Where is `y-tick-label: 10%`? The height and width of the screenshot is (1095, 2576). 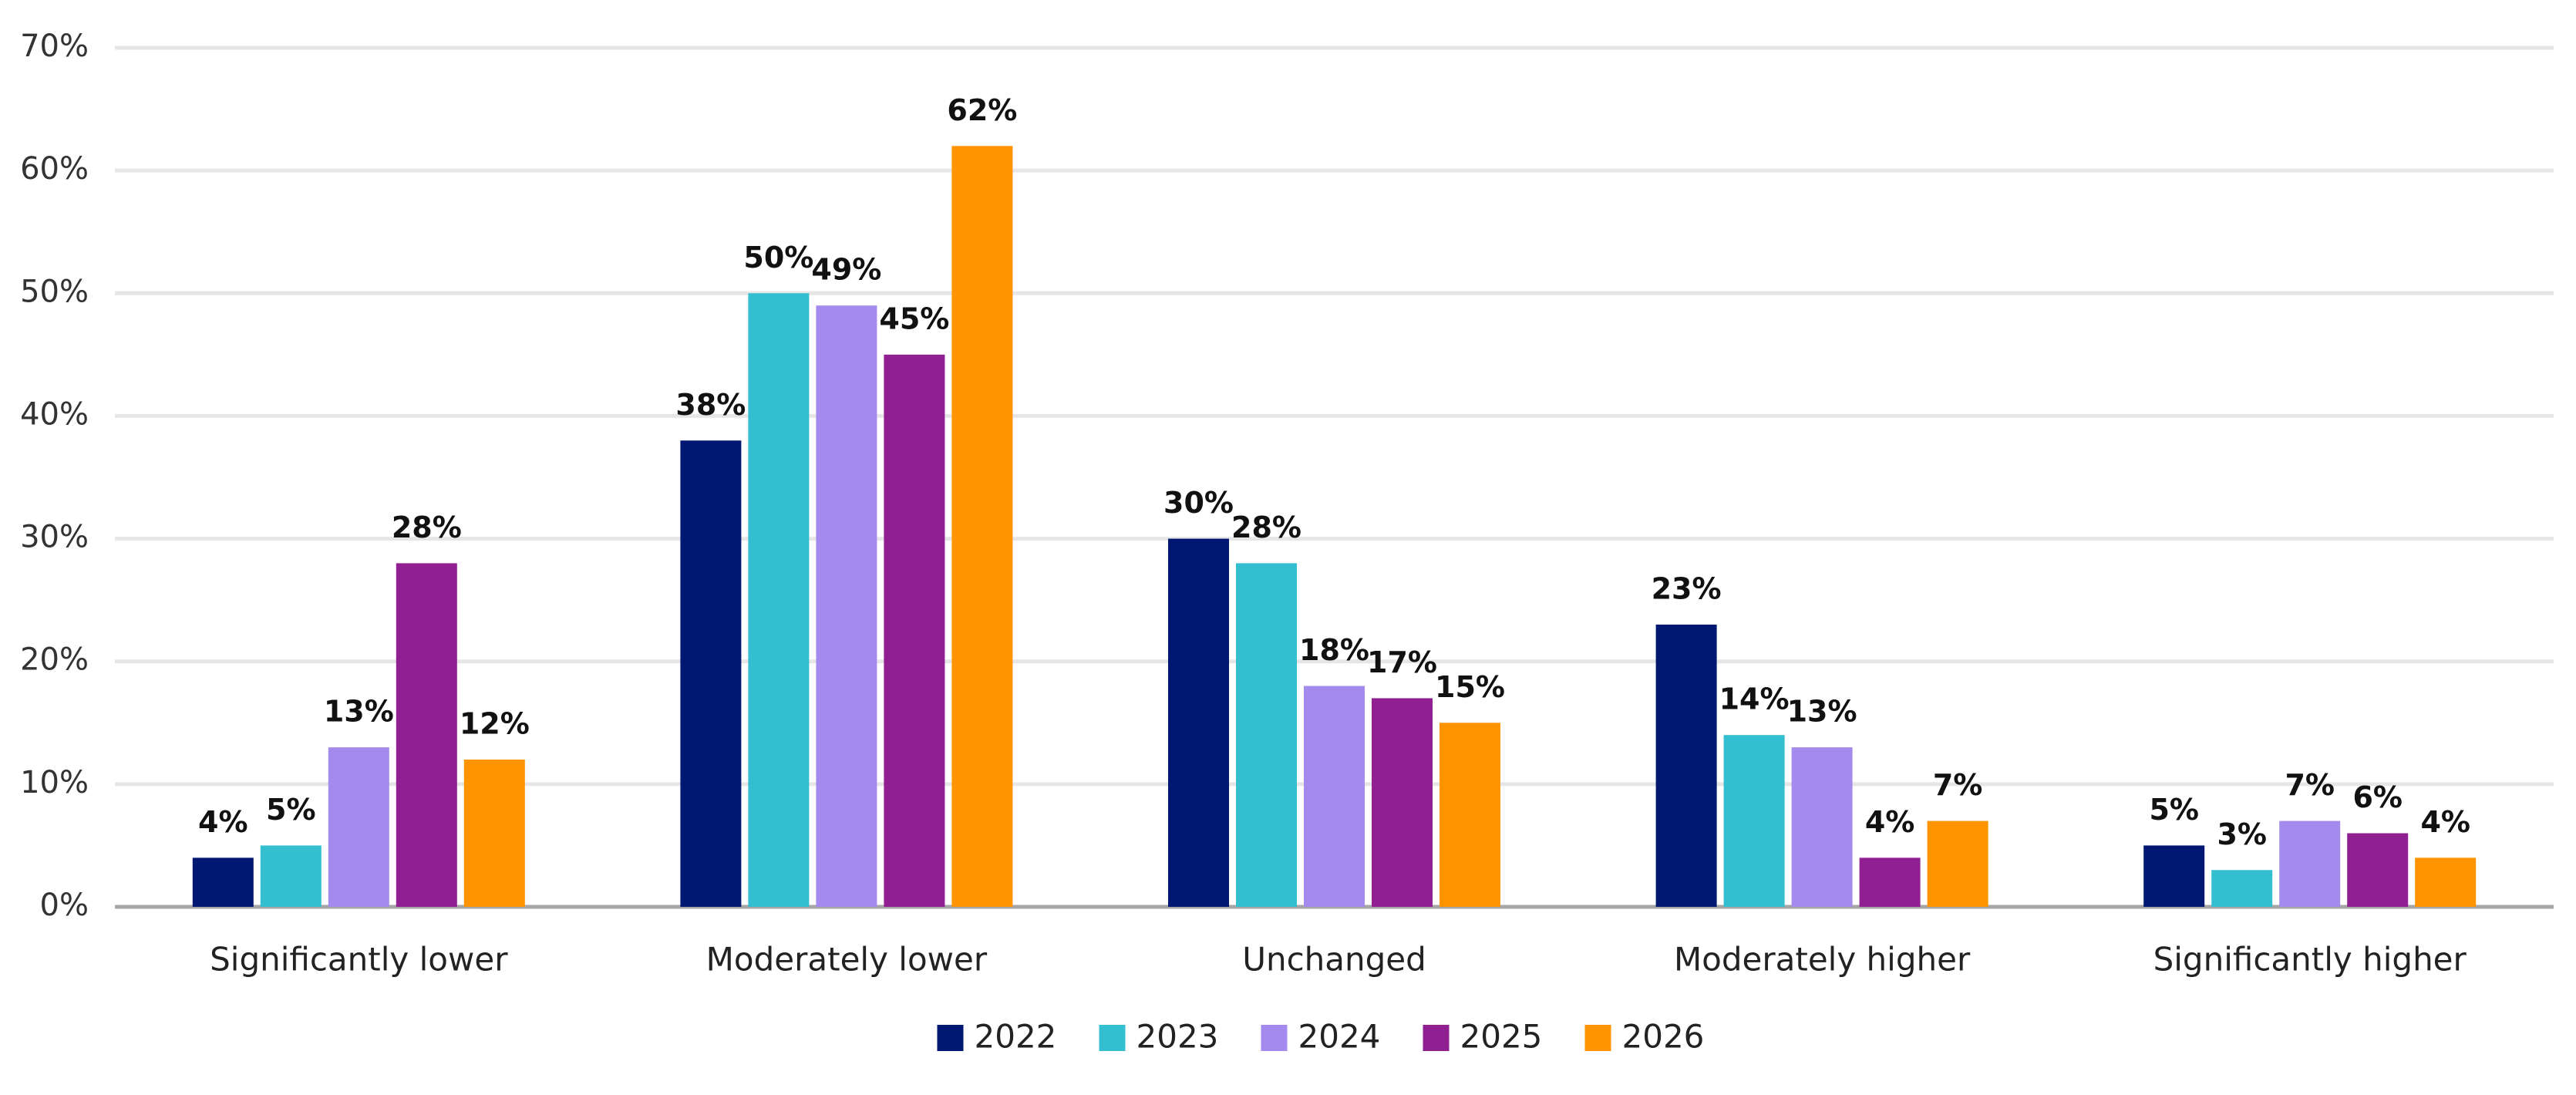
y-tick-label: 10% is located at coordinates (54, 782).